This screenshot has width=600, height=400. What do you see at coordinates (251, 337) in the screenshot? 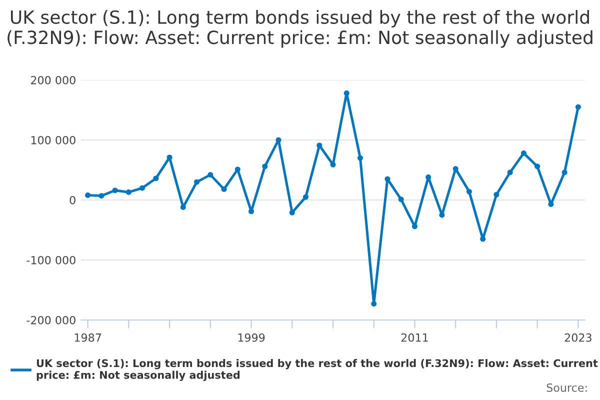
I see `x-tick-label: 1999` at bounding box center [251, 337].